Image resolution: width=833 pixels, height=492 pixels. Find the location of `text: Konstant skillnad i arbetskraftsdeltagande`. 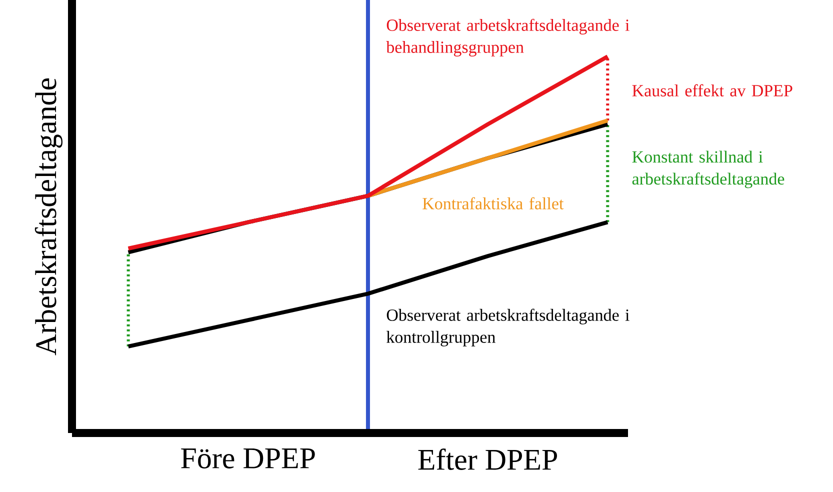

text: Konstant skillnad i arbetskraftsdeltagande is located at coordinates (708, 169).